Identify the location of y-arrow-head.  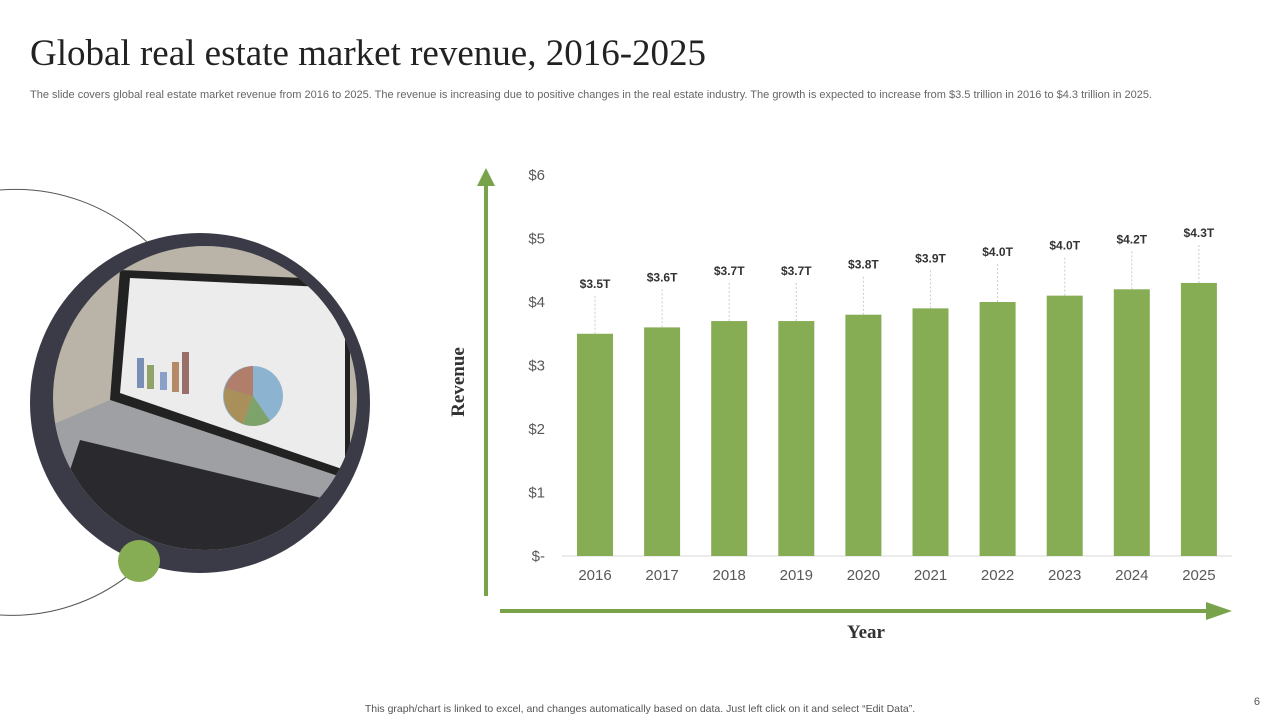
(486, 177).